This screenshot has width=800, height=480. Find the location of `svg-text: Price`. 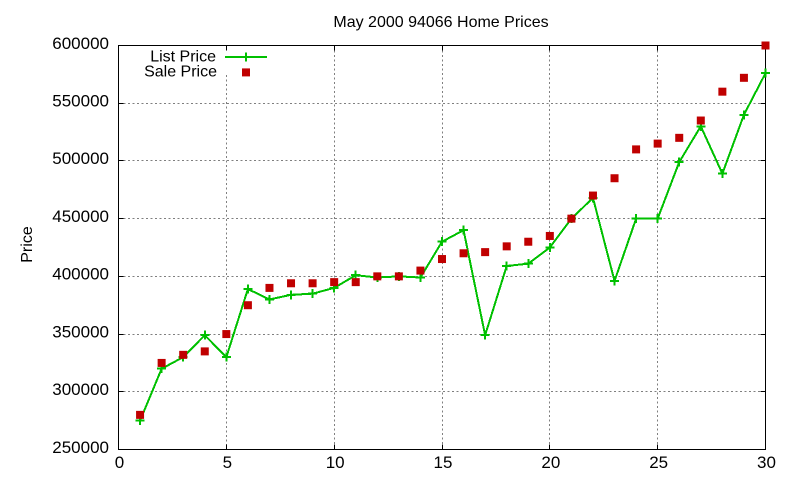

svg-text: Price is located at coordinates (27, 244).